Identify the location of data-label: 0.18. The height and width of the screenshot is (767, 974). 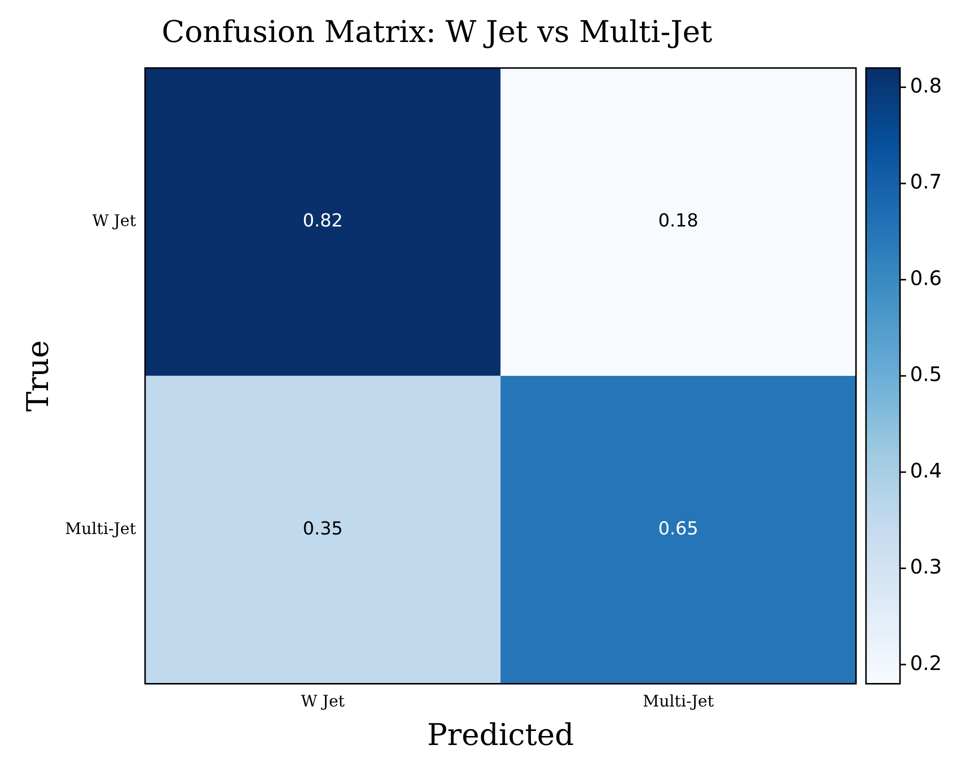
(678, 221).